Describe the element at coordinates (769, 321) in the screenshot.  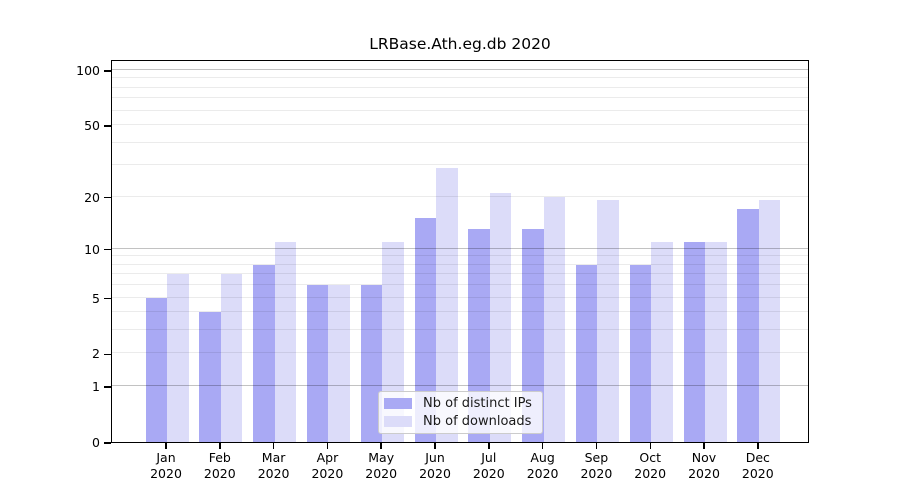
I see `bar-downloads-dec-2020` at that location.